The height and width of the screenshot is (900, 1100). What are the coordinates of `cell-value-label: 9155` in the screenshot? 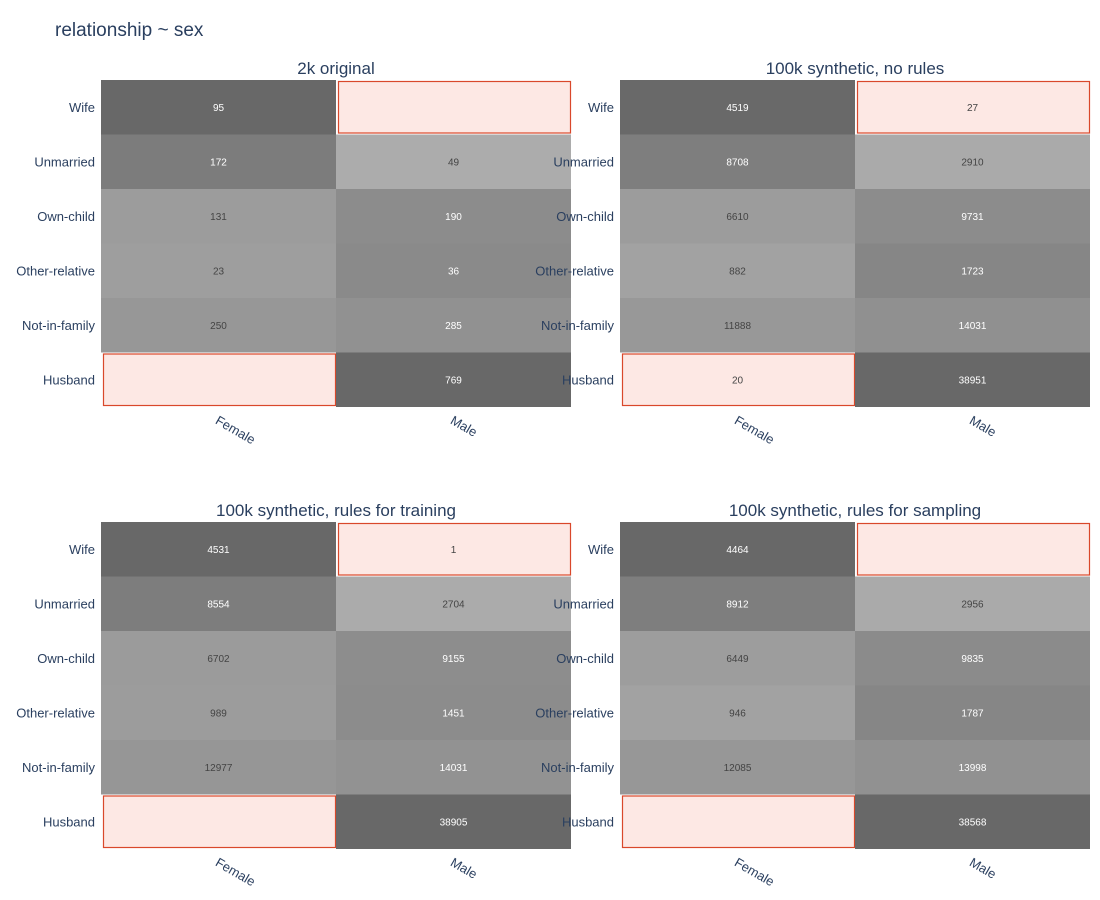 It's located at (453, 659).